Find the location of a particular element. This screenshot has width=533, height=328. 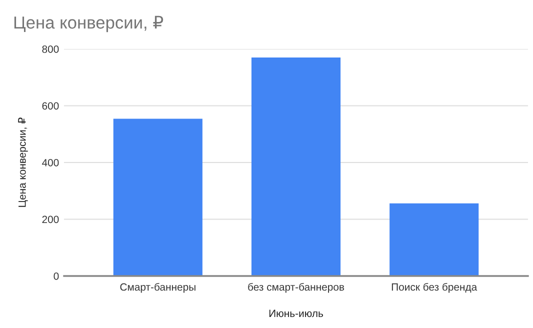

y-axis-title: Цена конверсии, ₽ is located at coordinates (23, 162).